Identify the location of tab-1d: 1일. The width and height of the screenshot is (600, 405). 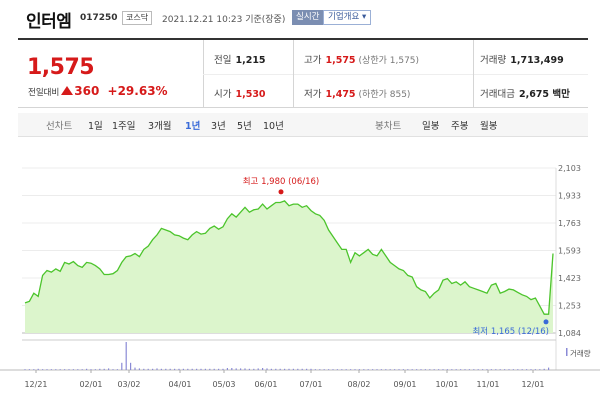
(95, 126).